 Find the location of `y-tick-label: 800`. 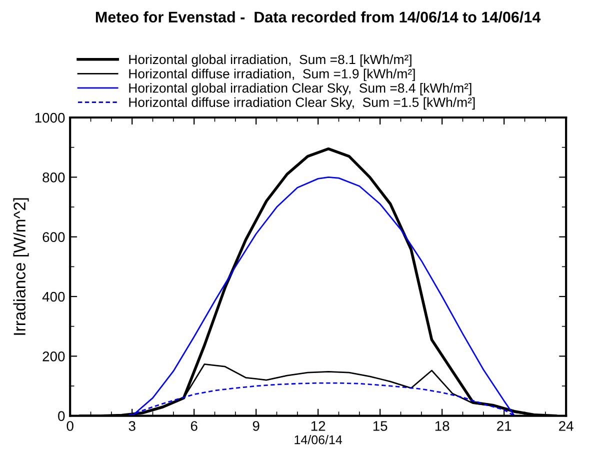

y-tick-label: 800 is located at coordinates (53, 177).